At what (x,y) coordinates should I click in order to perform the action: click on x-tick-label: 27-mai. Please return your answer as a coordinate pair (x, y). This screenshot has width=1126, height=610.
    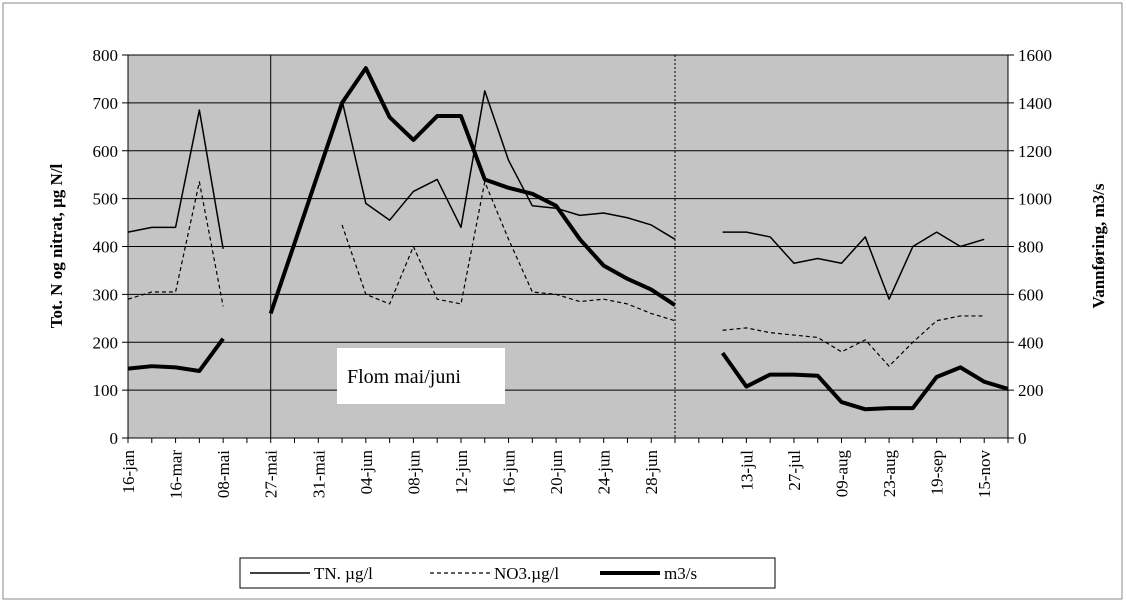
    Looking at the image, I should click on (271, 474).